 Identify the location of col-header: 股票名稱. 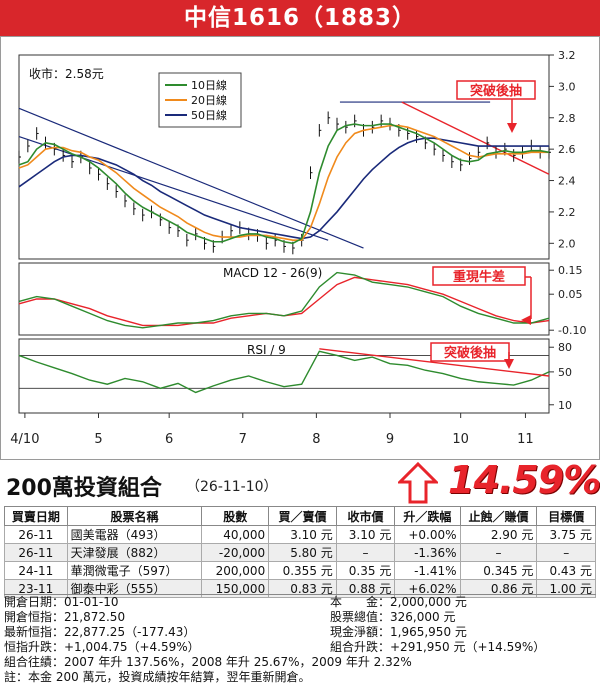
(134, 516).